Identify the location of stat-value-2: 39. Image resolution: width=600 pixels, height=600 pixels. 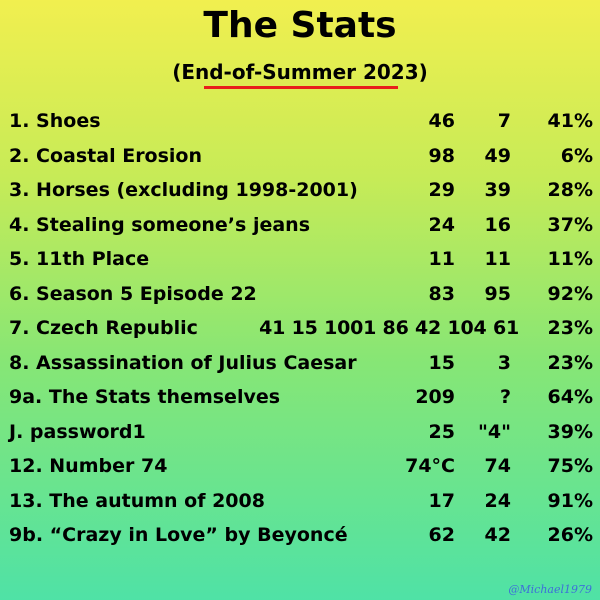
(497, 190).